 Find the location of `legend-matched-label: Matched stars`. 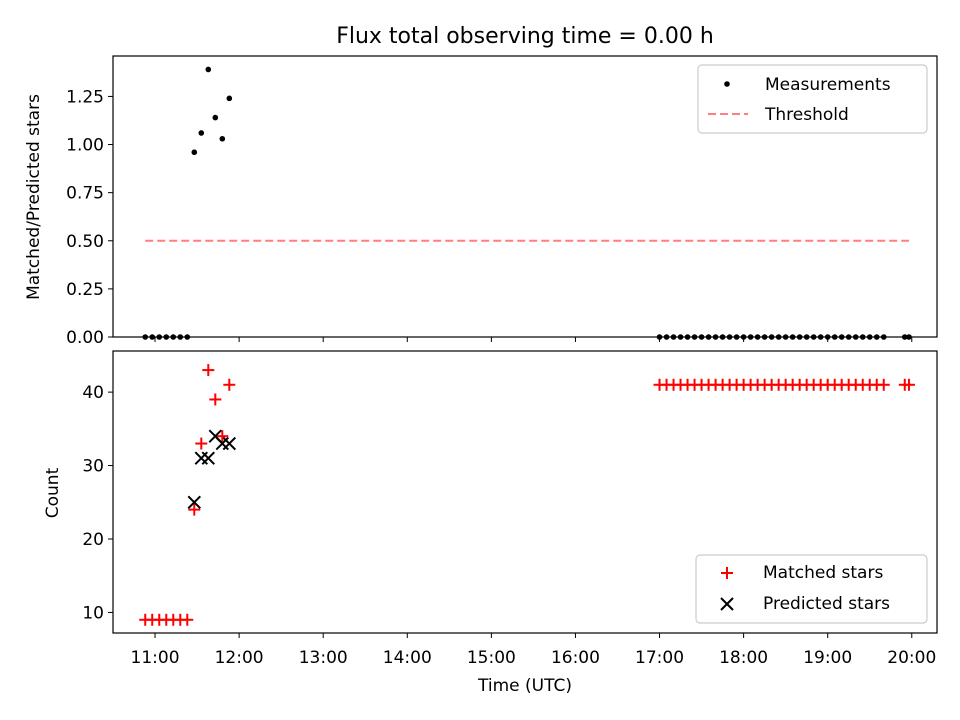

legend-matched-label: Matched stars is located at coordinates (823, 573).